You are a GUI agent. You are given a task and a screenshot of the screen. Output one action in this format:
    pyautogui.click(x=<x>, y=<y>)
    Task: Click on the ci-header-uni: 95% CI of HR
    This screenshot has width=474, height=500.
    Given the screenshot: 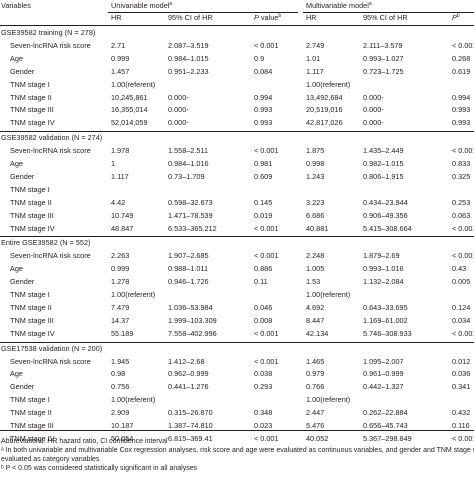 What is the action you would take?
    pyautogui.click(x=190, y=17)
    